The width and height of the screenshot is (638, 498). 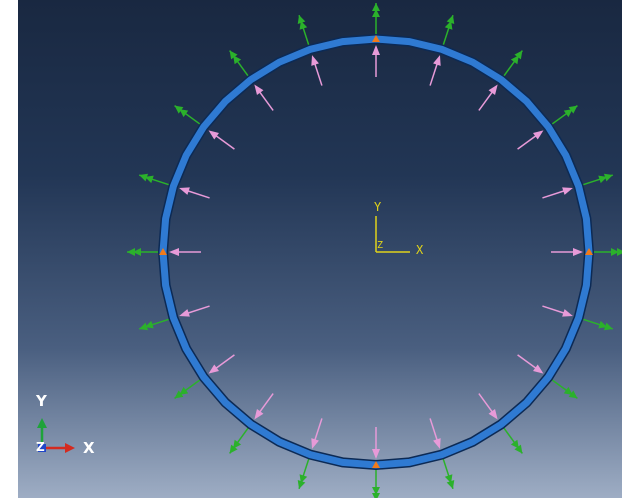 I want to click on triad-z-axis, so click(x=42, y=448).